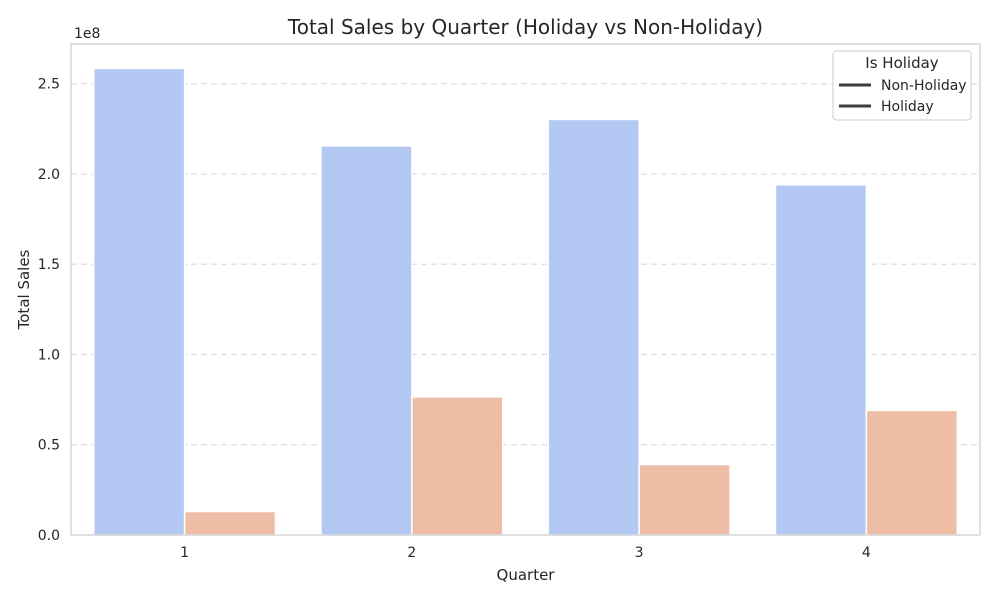 The image size is (1000, 600). Describe the element at coordinates (49, 355) in the screenshot. I see `y-tick-label: 1.0` at that location.